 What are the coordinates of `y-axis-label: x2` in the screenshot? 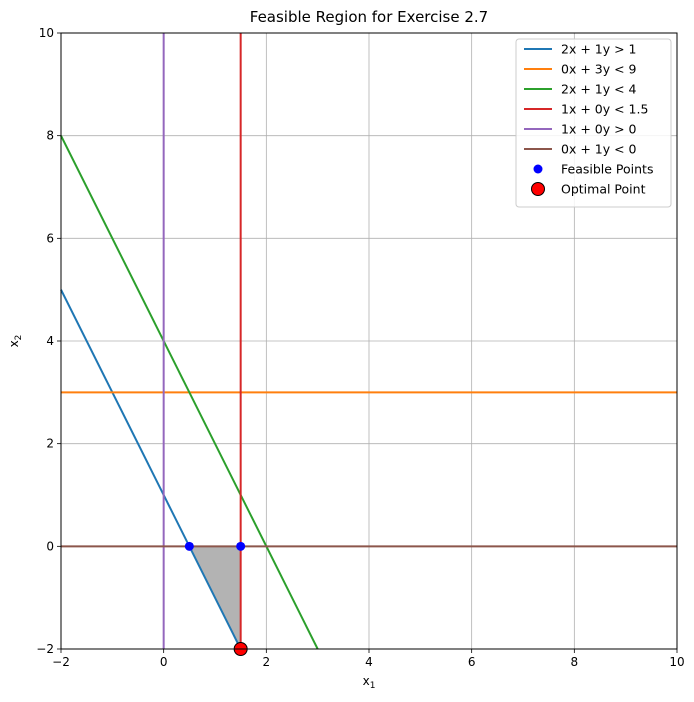 It's located at (15, 341).